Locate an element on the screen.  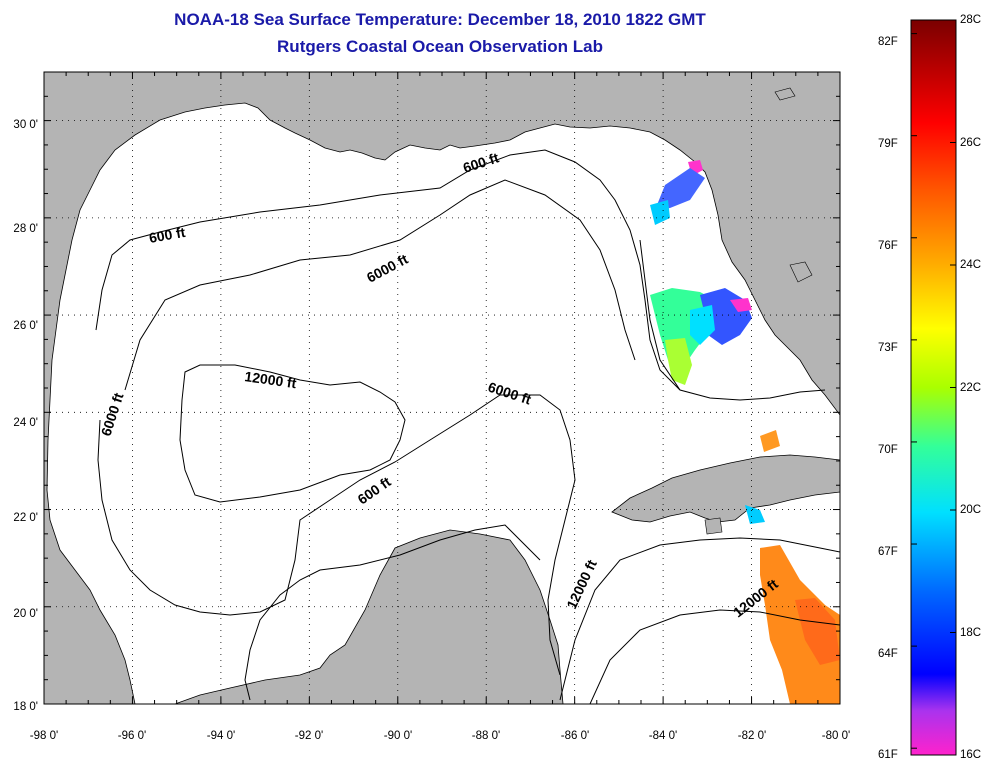
contour-6000ft-north is located at coordinates (380, 285).